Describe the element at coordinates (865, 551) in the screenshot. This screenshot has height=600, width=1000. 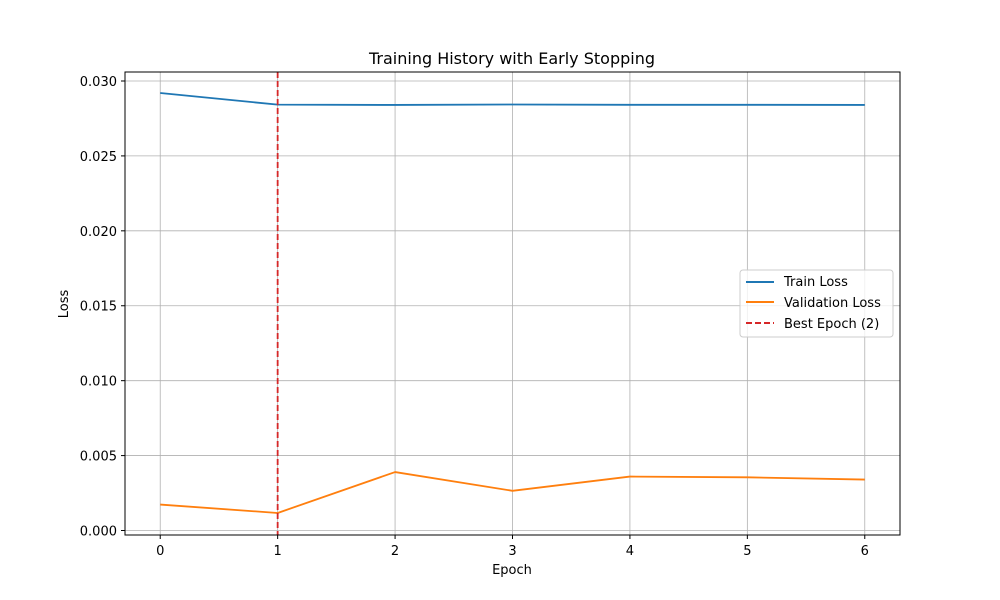
I see `x-tick-label: 6` at that location.